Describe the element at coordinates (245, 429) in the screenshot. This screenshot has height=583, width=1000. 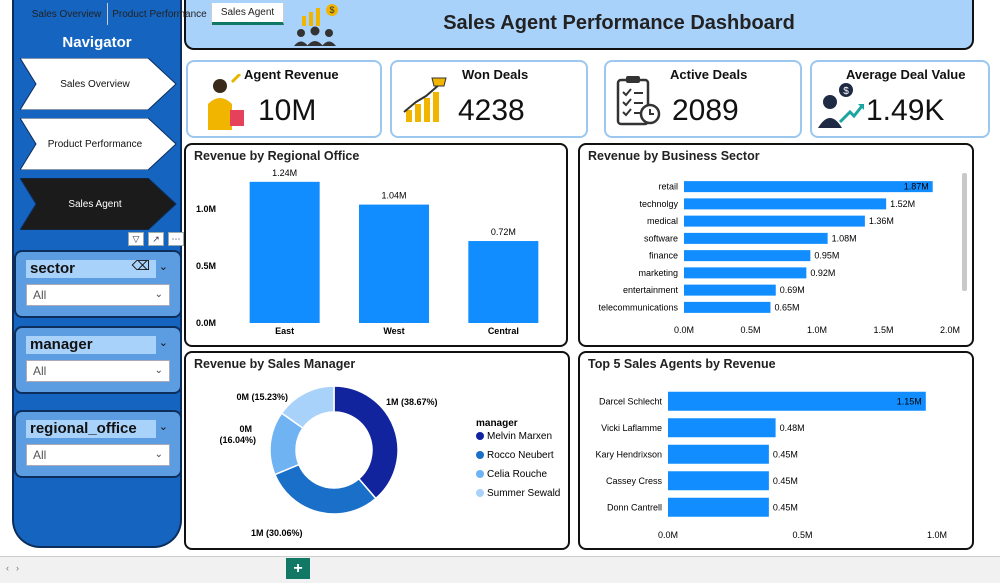
I see `slice-label: 0M` at that location.